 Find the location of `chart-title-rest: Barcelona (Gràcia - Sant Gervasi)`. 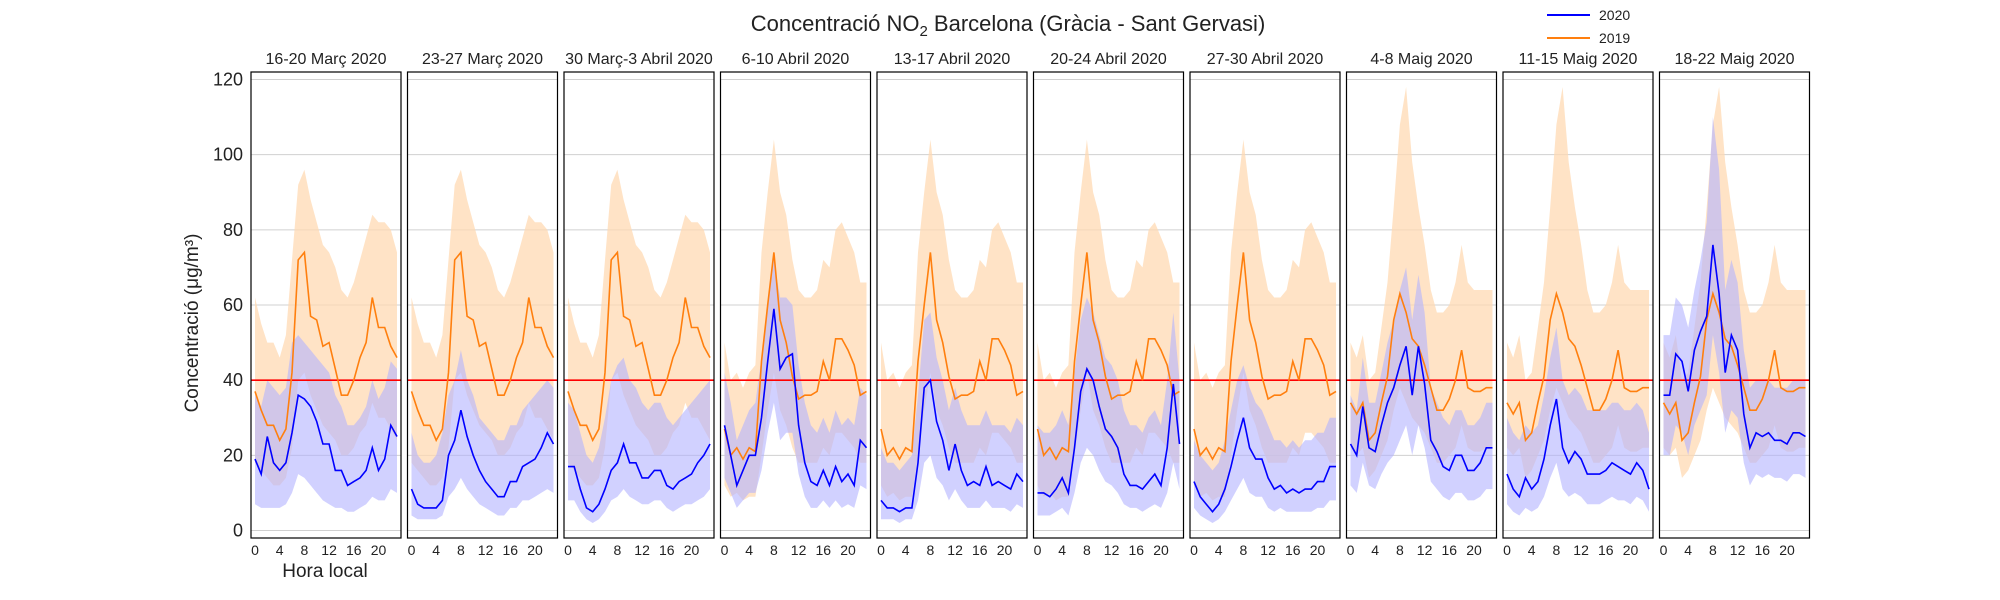

chart-title-rest: Barcelona (Gràcia - Sant Gervasi) is located at coordinates (1096, 23).